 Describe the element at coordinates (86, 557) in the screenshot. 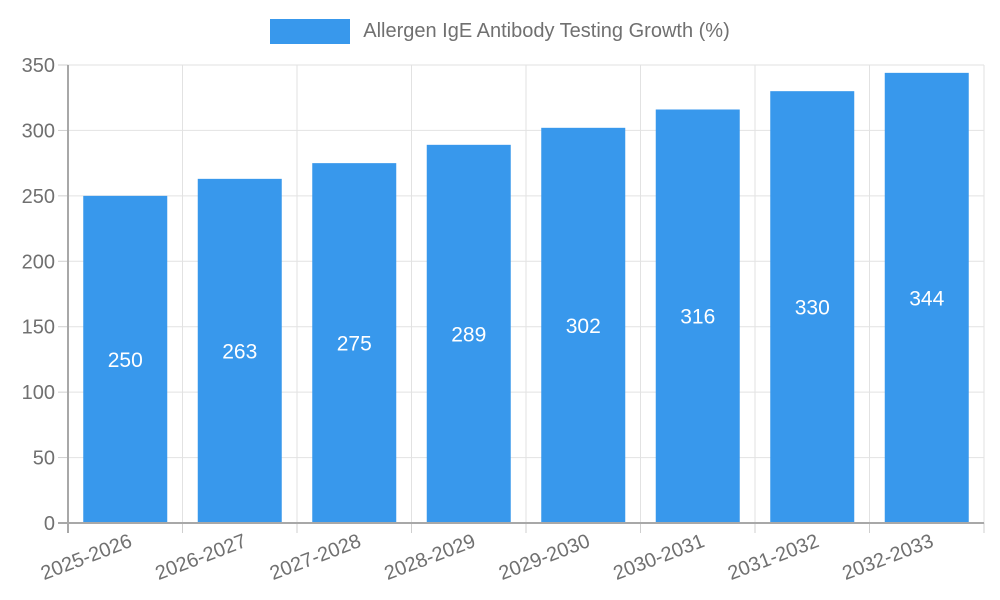

I see `x-tick-label: 2025-2026` at that location.